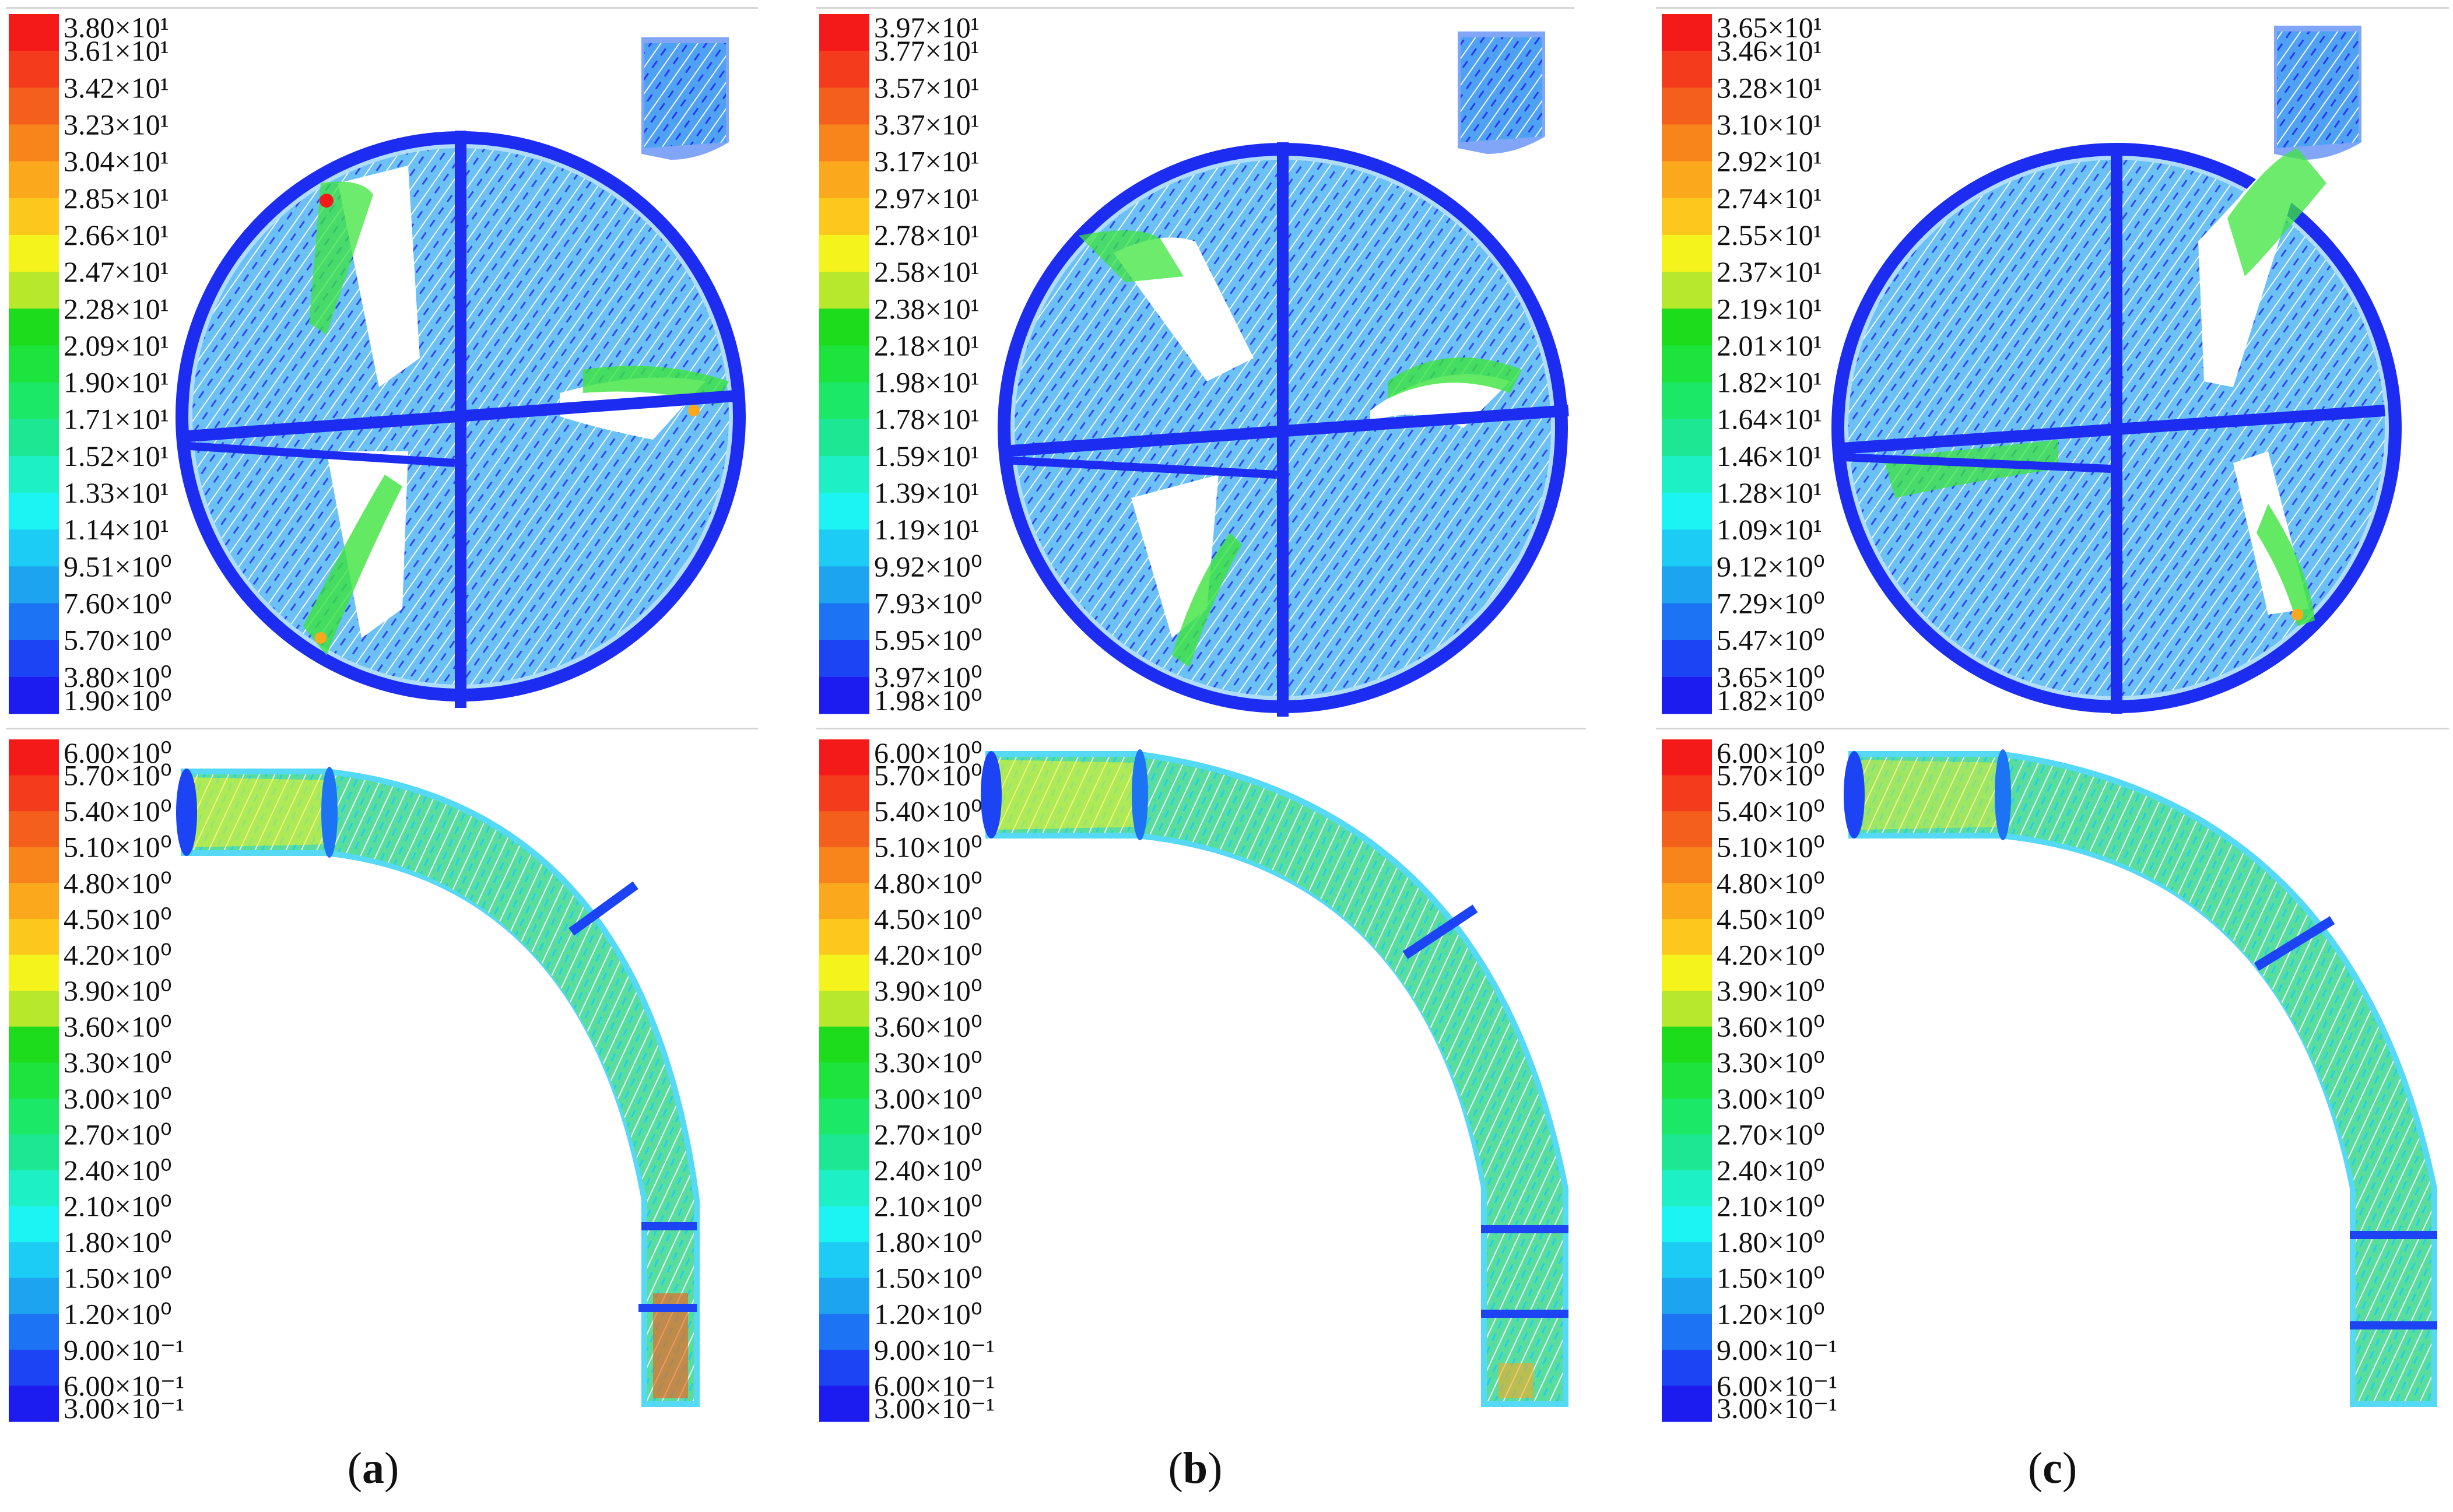  I want to click on panel-c-pump-legend-label-17: 5.47×10⁰, so click(1771, 640).